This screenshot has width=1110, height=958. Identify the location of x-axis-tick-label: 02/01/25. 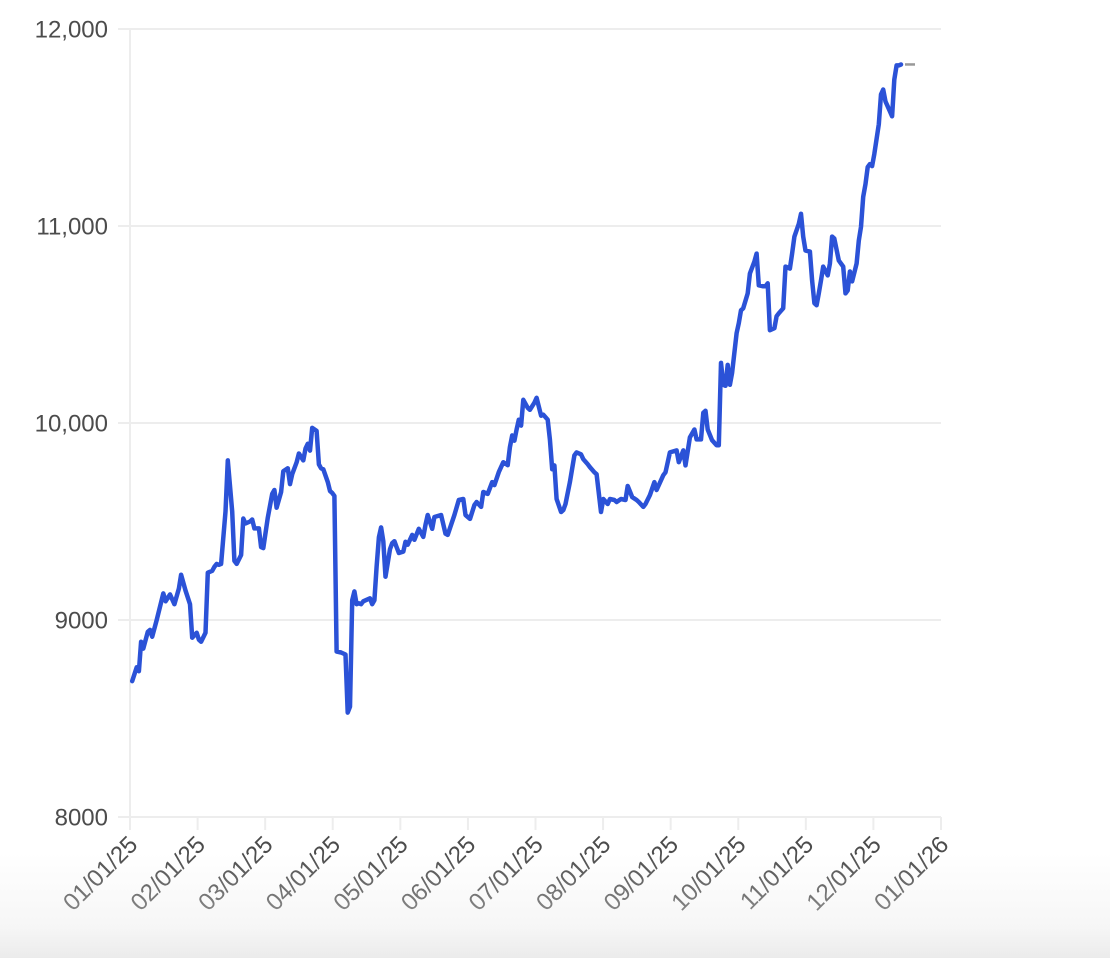
(168, 873).